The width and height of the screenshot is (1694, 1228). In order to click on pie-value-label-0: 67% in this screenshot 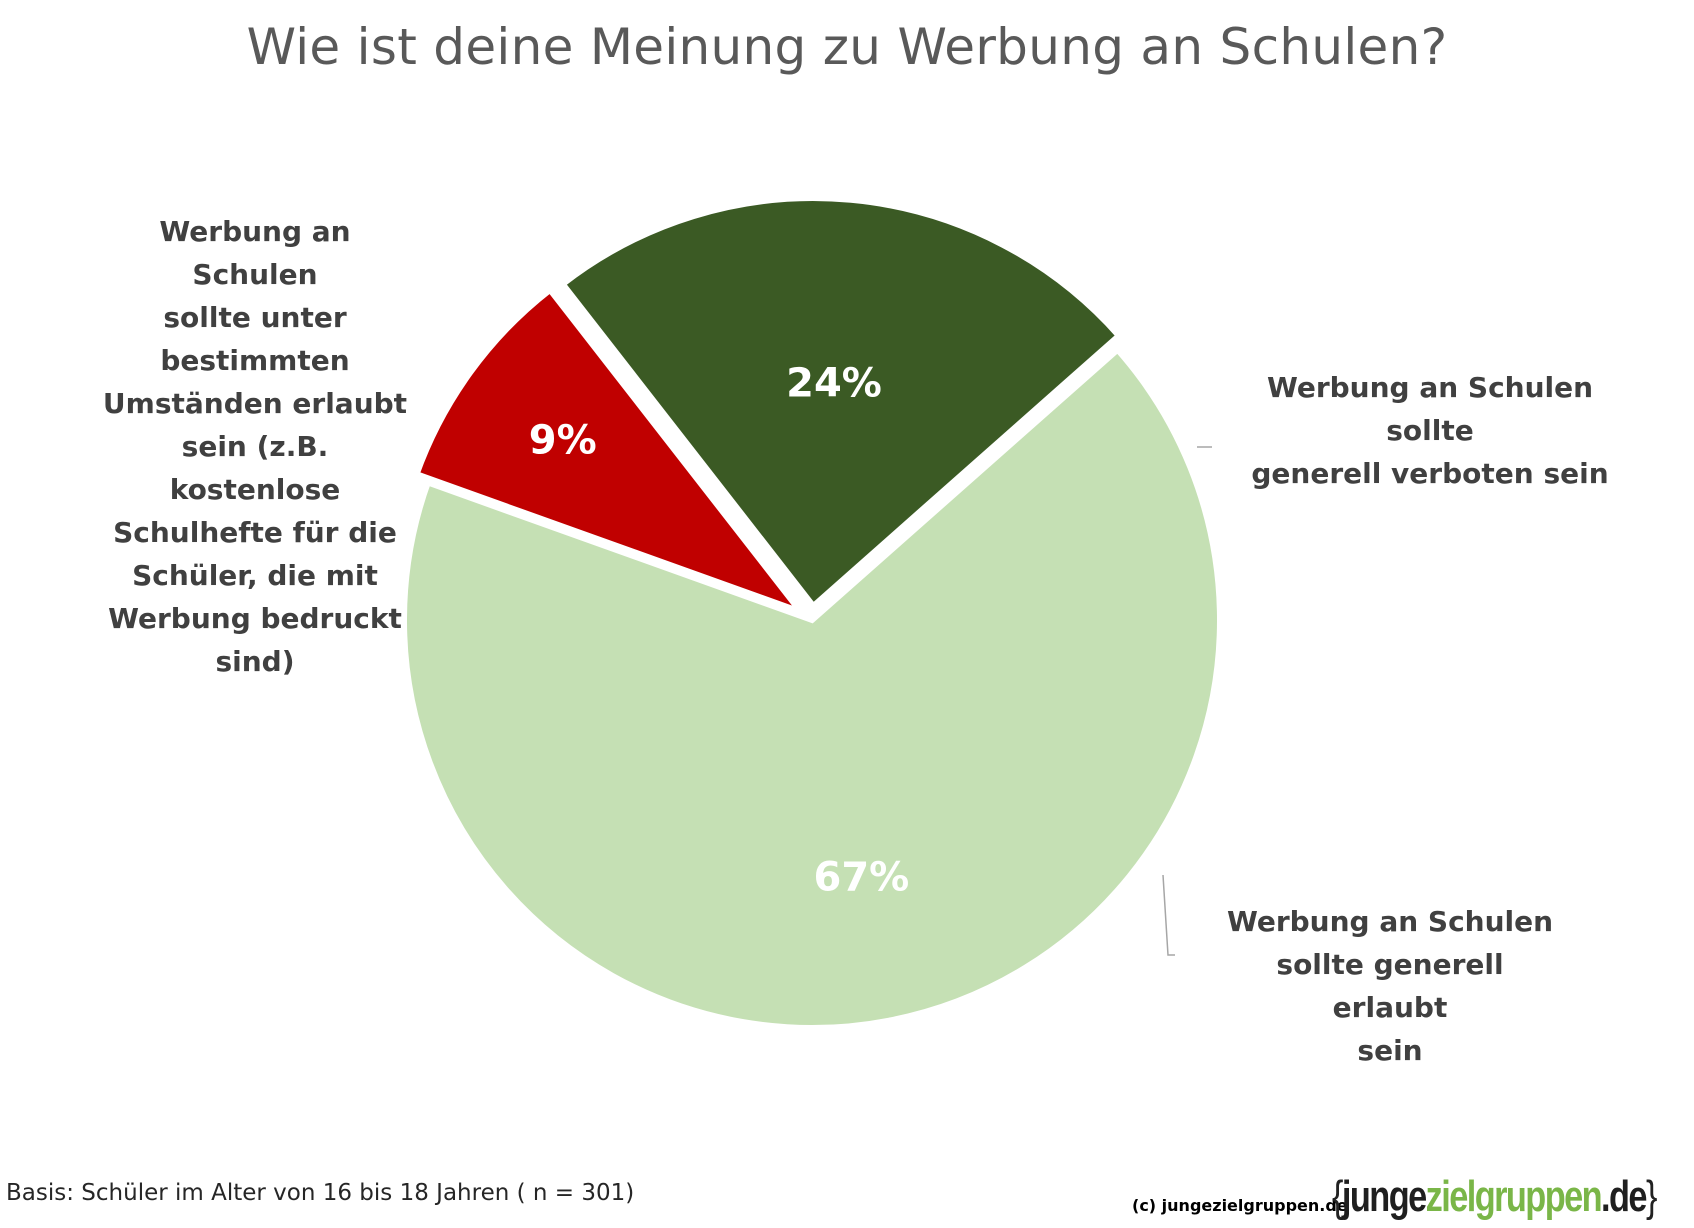, I will do `click(862, 877)`.